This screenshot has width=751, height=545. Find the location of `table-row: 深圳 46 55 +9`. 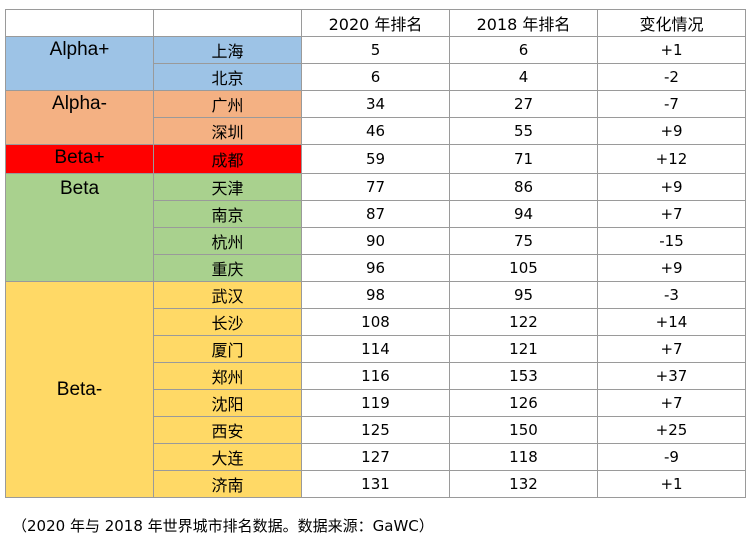

table-row: 深圳 46 55 +9 is located at coordinates (376, 131).